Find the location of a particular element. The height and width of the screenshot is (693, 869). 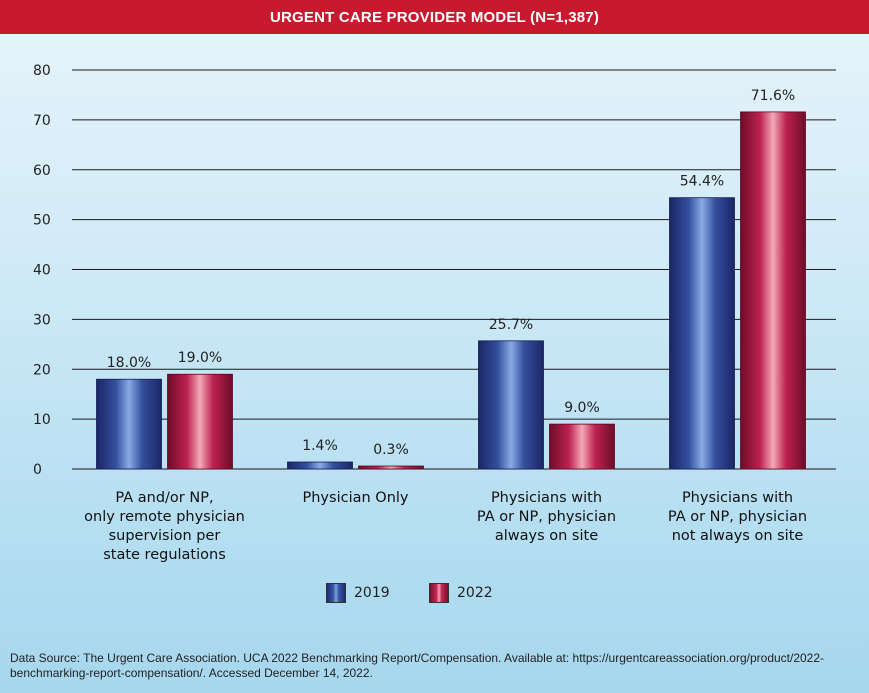

data-label: 1.4% is located at coordinates (320, 446).